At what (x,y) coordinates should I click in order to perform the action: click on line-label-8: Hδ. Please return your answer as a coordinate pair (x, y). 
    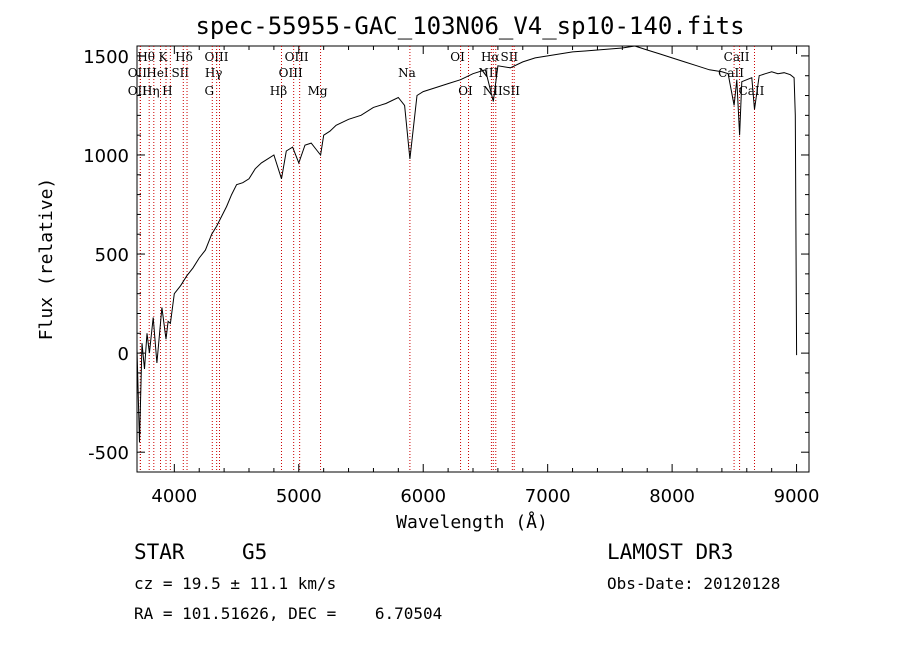
    Looking at the image, I should click on (184, 57).